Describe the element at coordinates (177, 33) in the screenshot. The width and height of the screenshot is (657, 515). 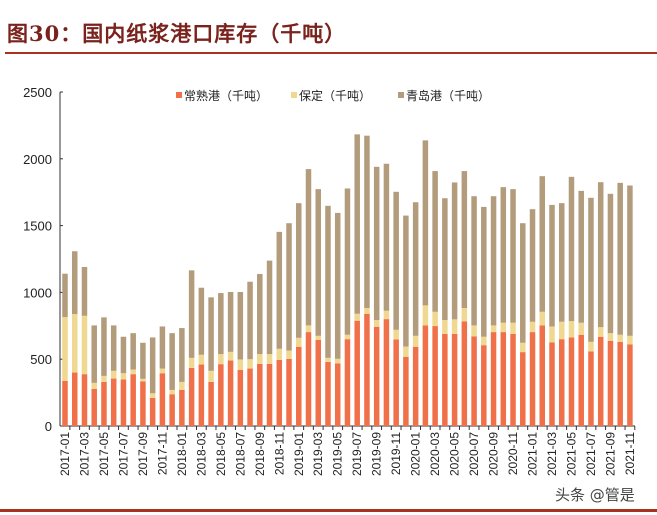
I see `figure-title: 图30：国内纸浆港口库存（千吨）` at that location.